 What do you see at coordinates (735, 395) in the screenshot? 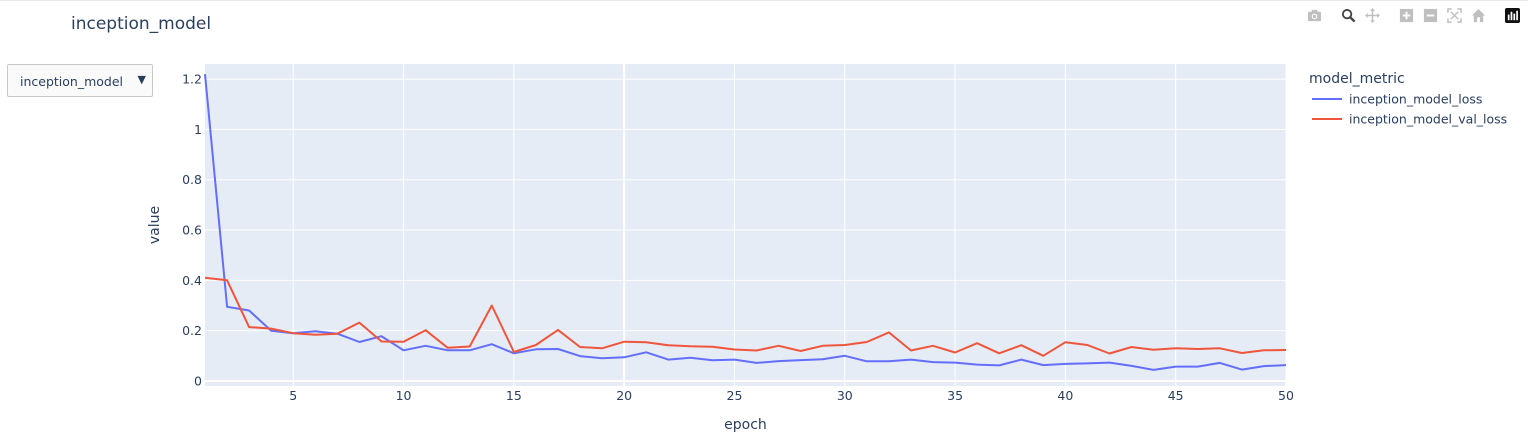
I see `x-tick-label: 25` at bounding box center [735, 395].